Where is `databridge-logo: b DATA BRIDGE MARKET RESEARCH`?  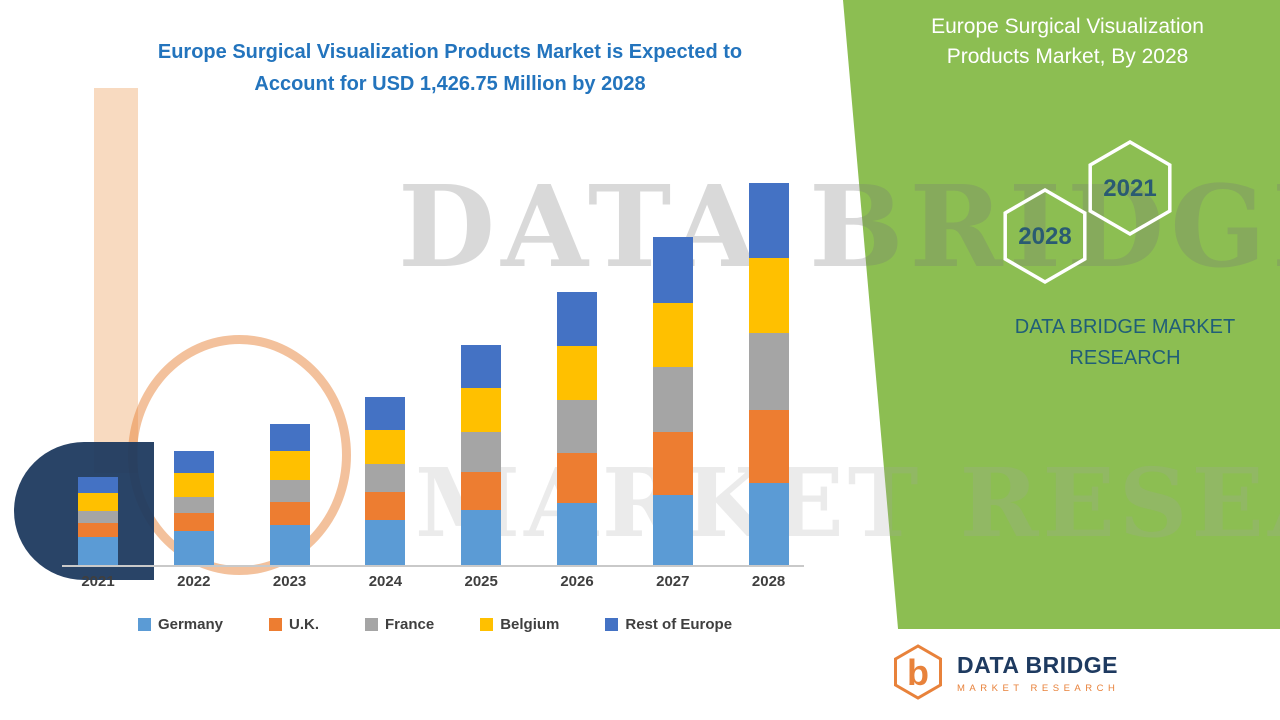
databridge-logo: b DATA BRIDGE MARKET RESEARCH is located at coordinates (1004, 673).